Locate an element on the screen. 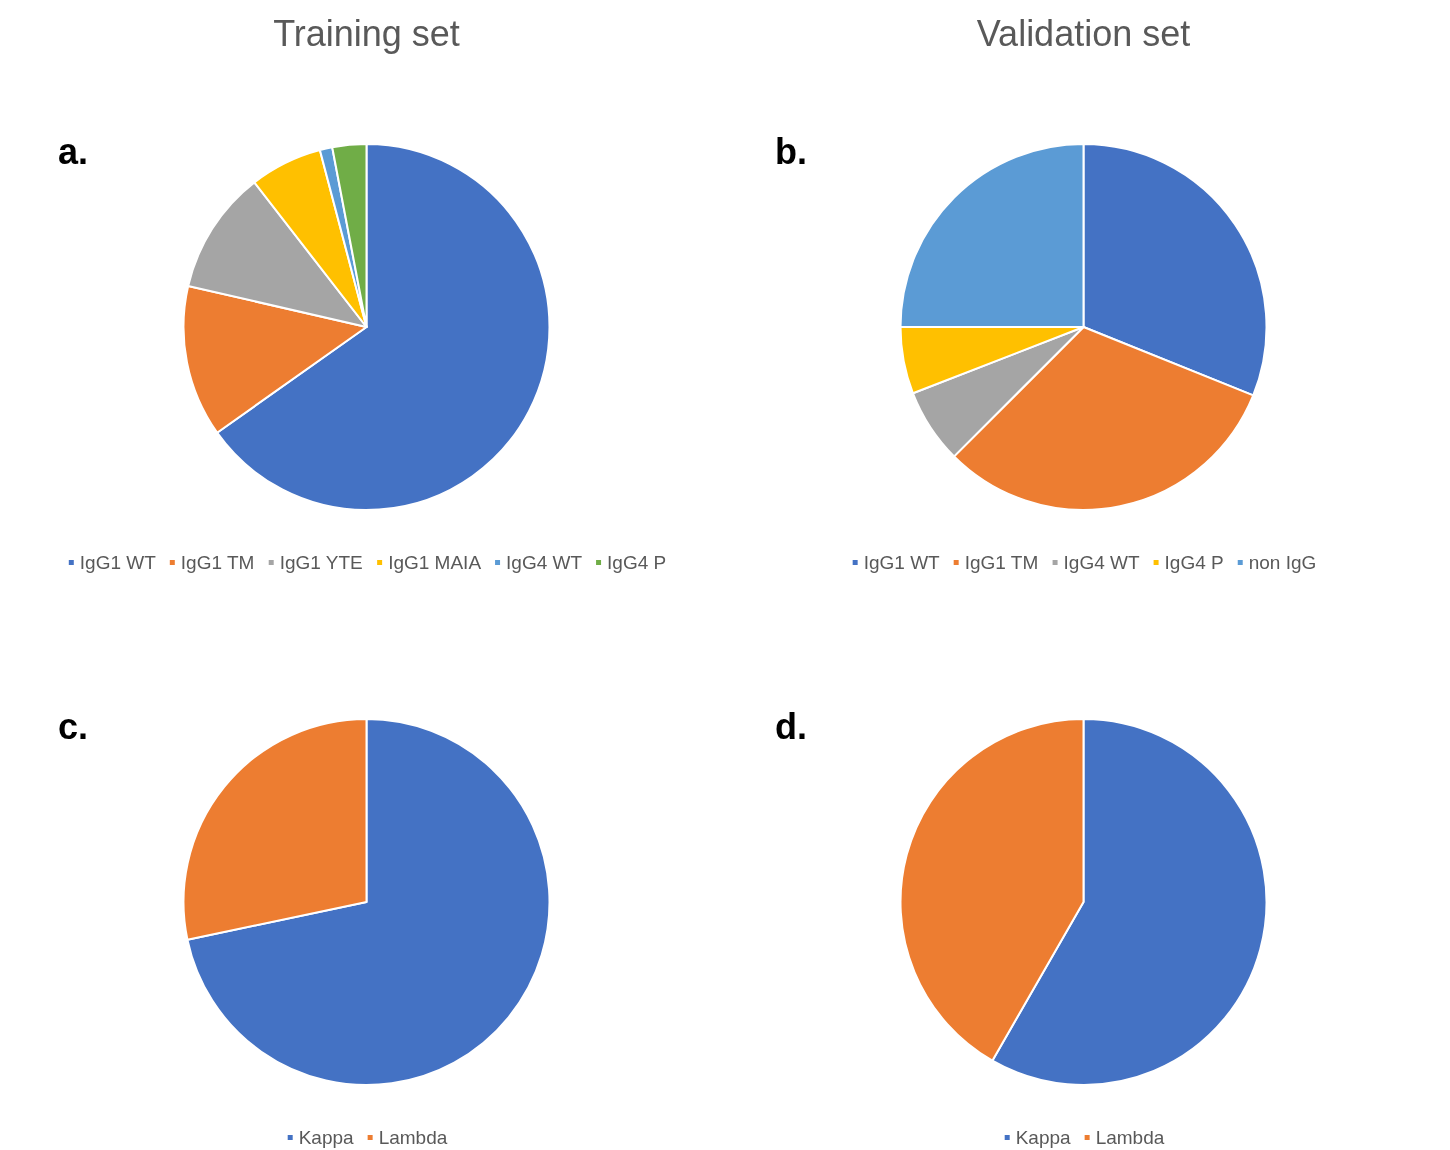 The width and height of the screenshot is (1450, 1150). text: a. is located at coordinates (73, 151).